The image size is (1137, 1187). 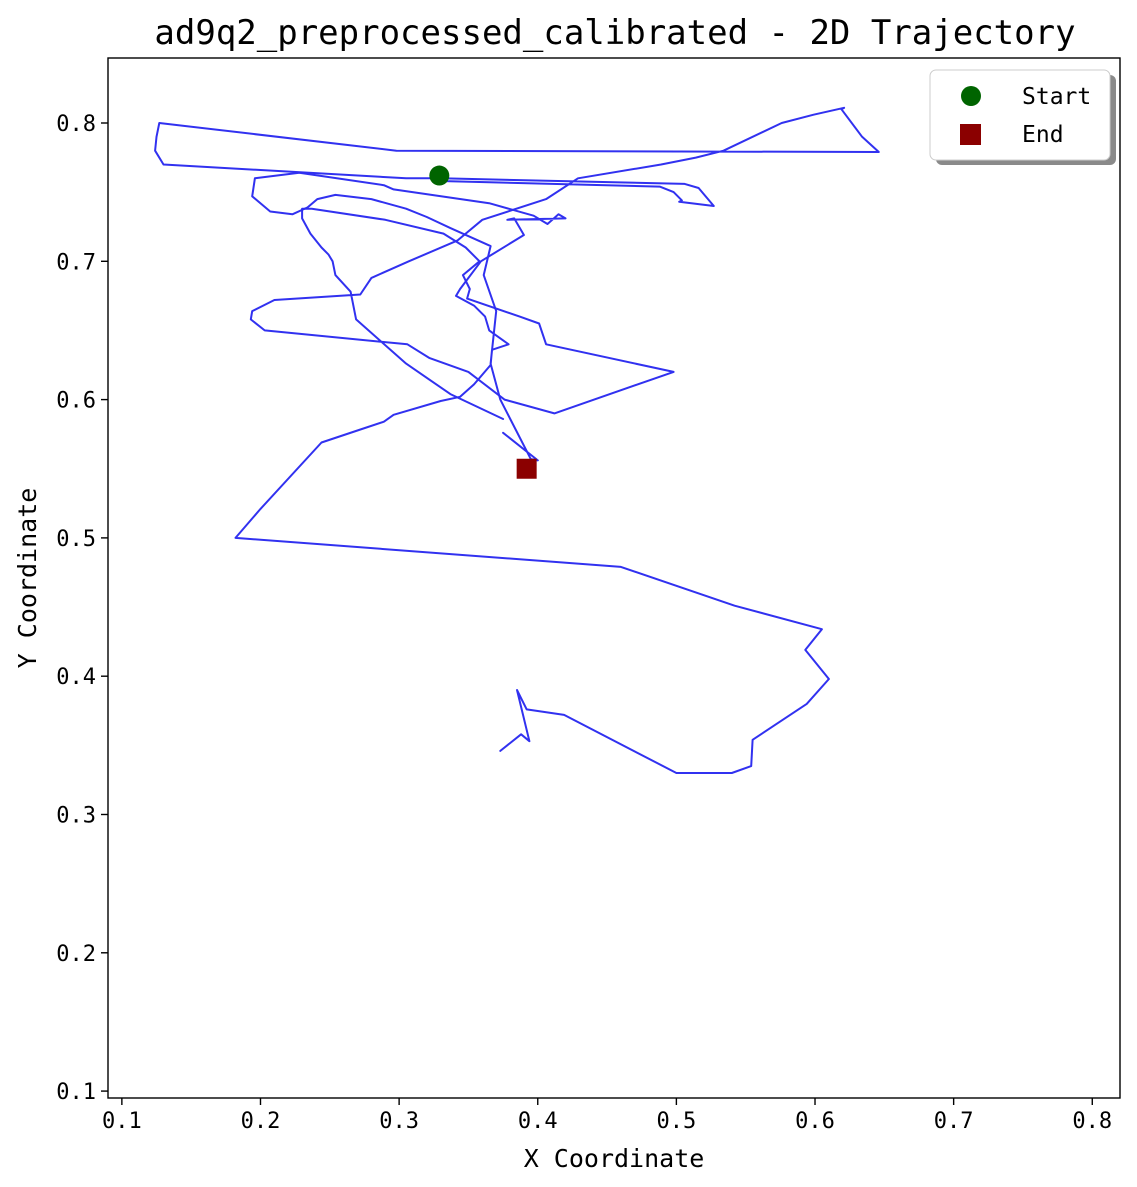 What do you see at coordinates (76, 401) in the screenshot?
I see `y-tick-label: 0.6` at bounding box center [76, 401].